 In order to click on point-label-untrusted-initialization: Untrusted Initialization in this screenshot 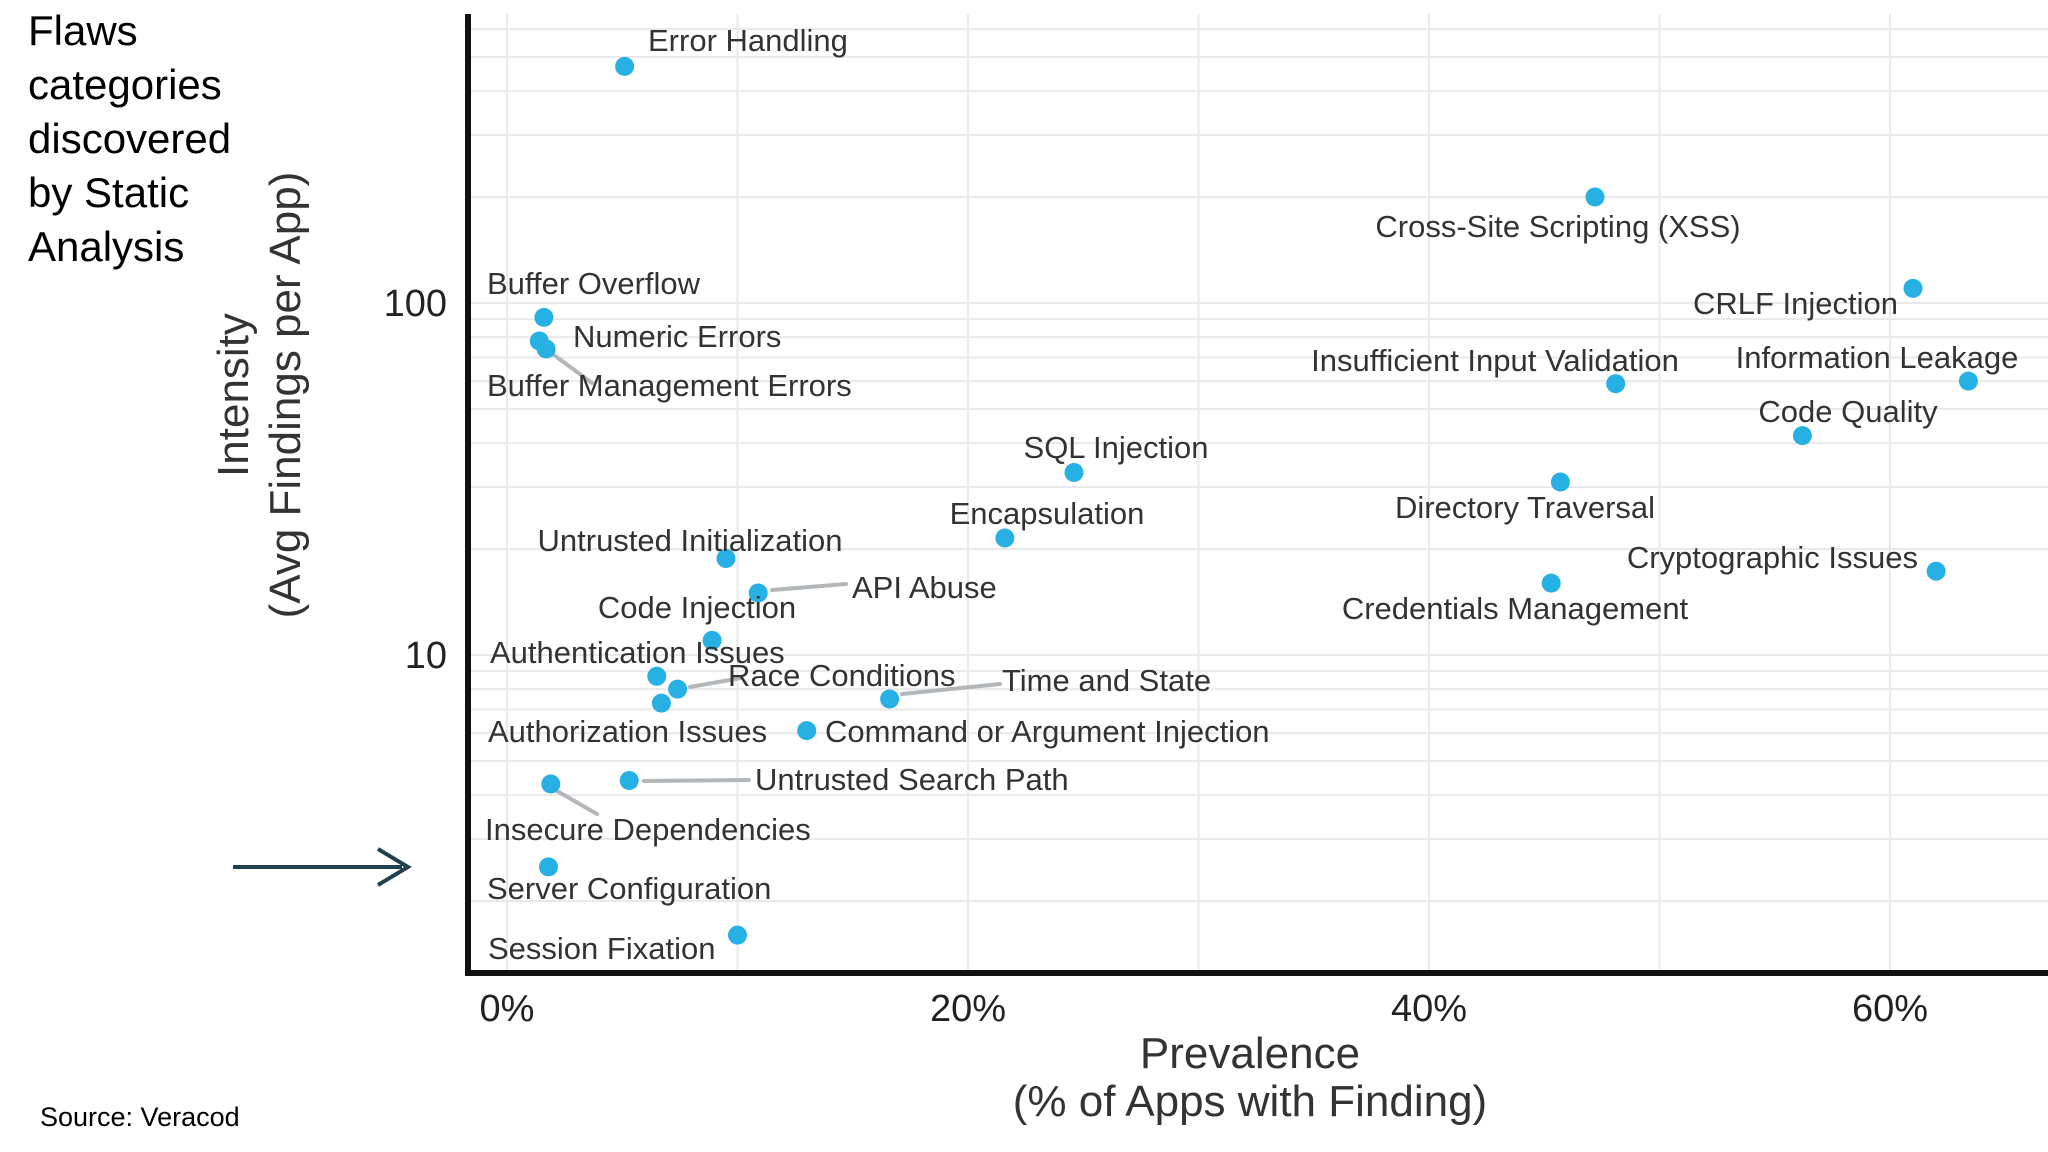, I will do `click(690, 540)`.